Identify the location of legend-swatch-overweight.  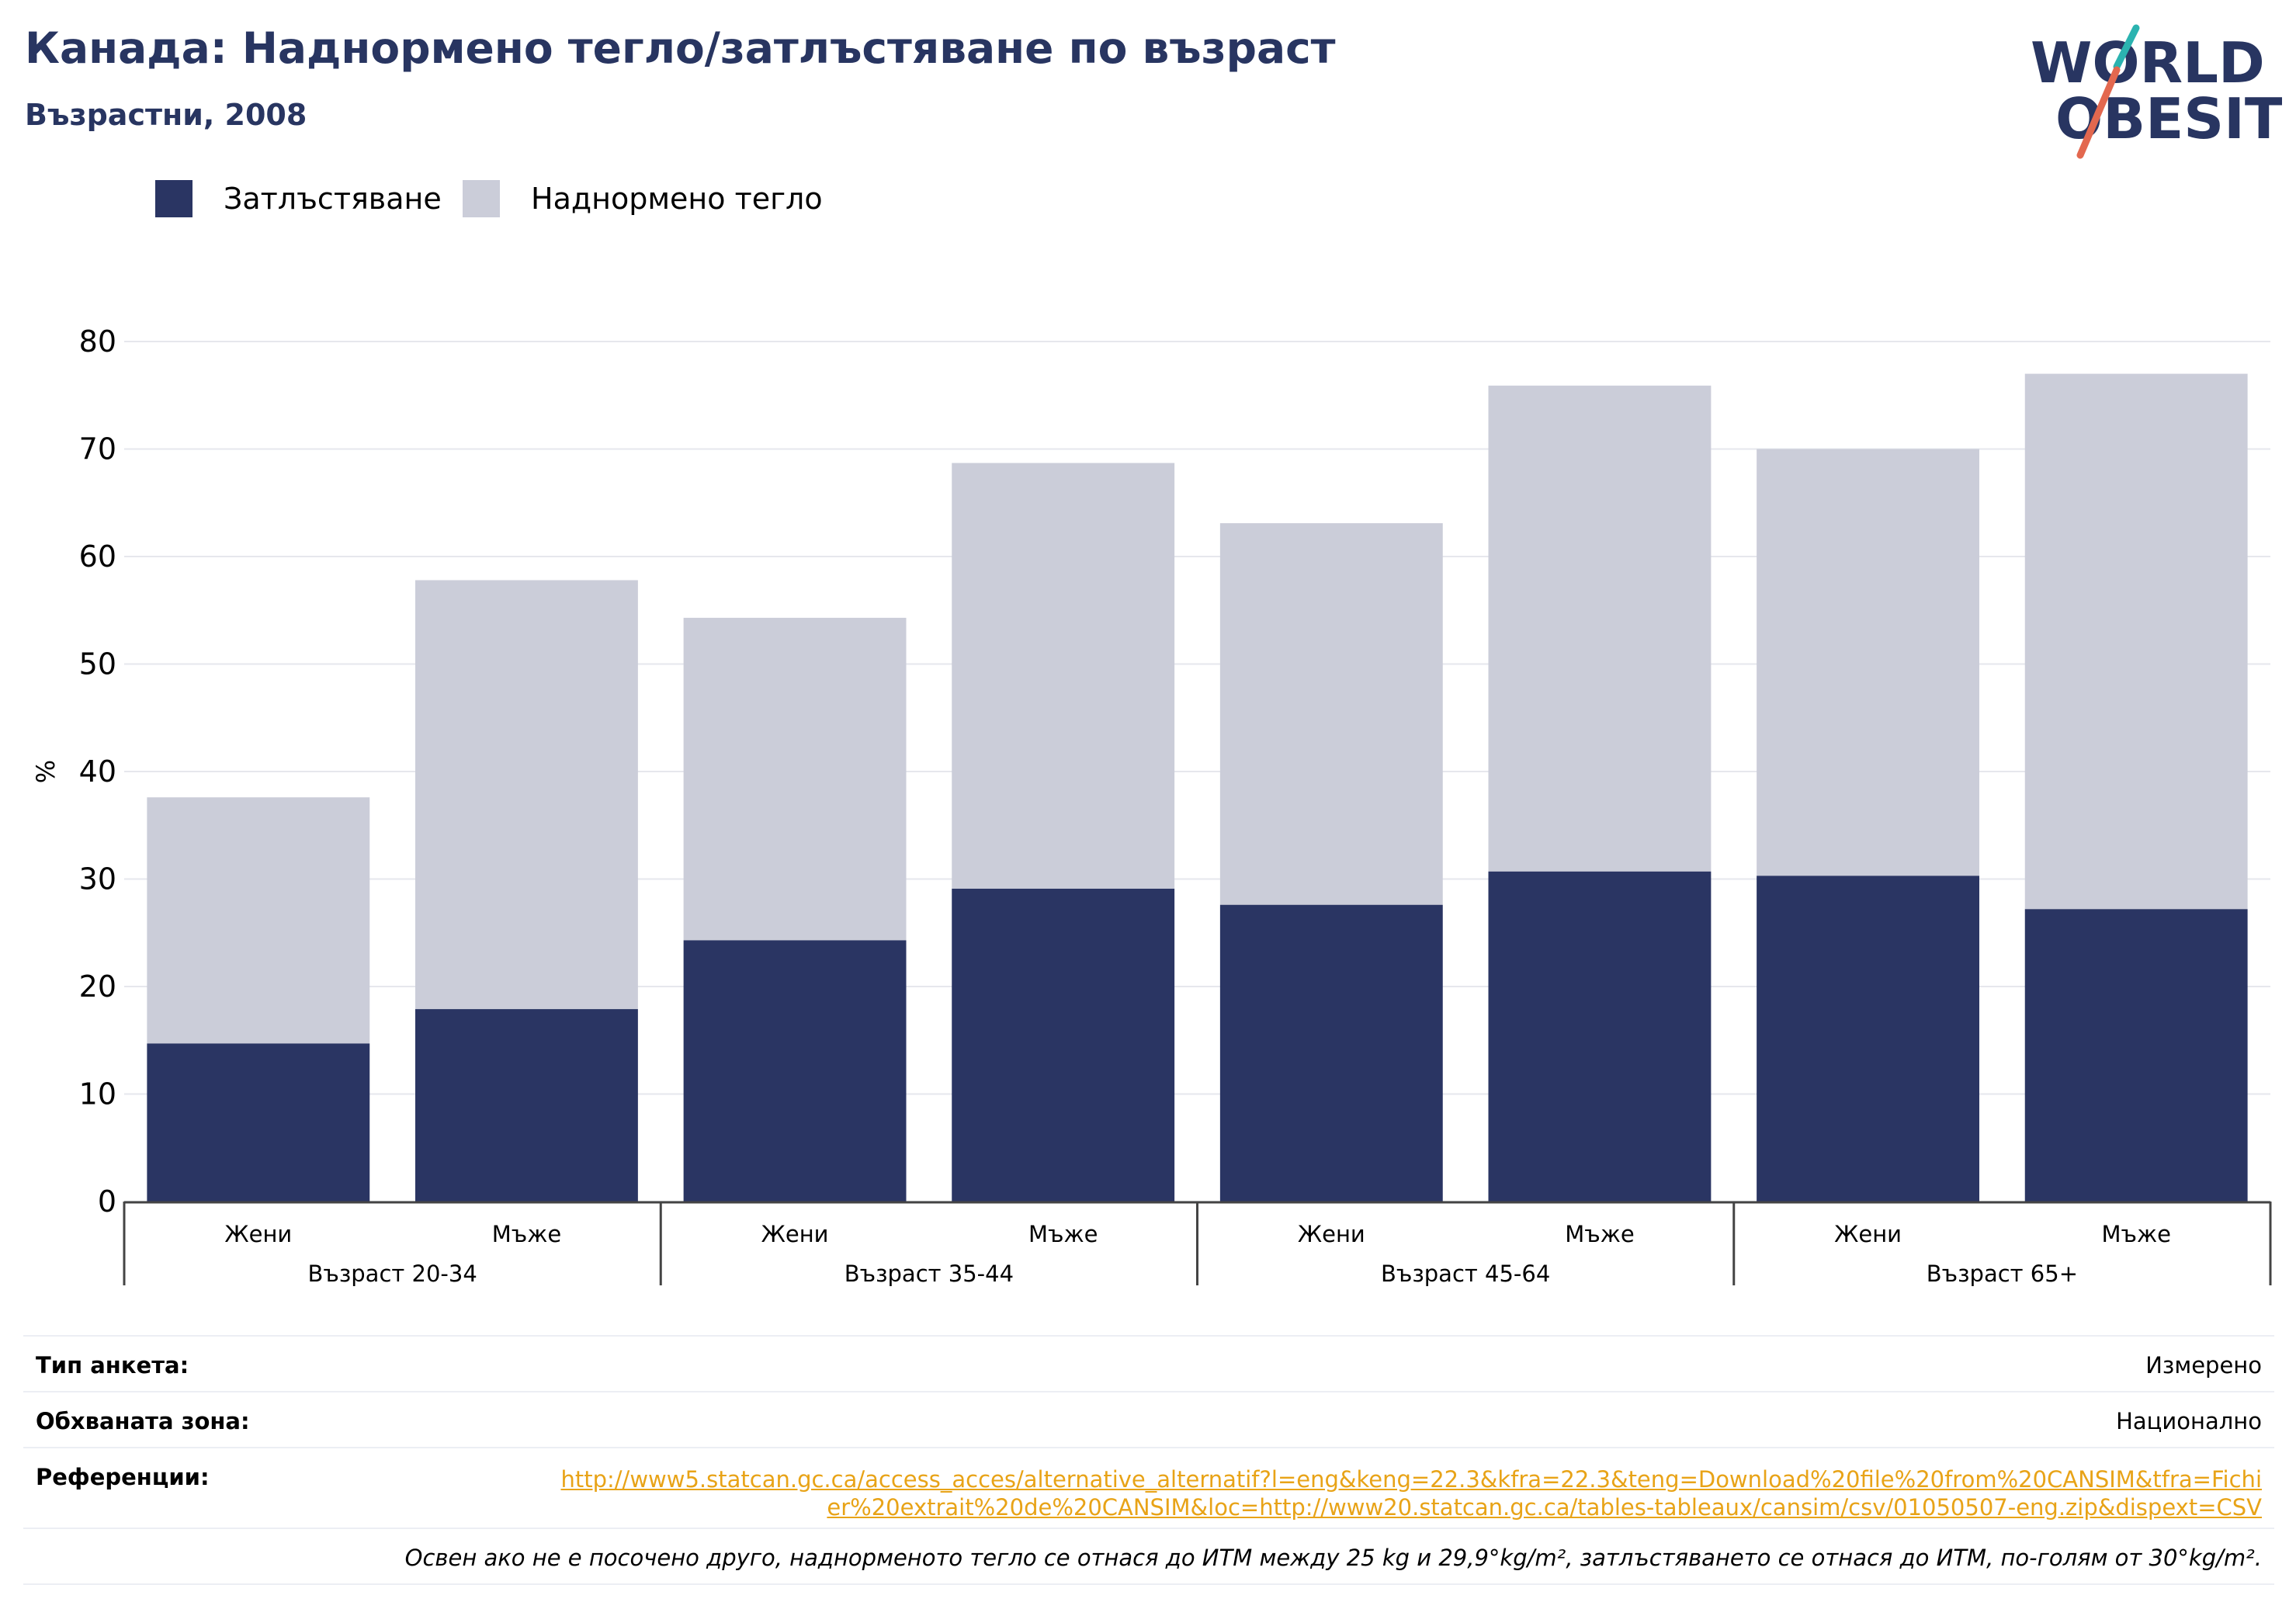
(481, 198).